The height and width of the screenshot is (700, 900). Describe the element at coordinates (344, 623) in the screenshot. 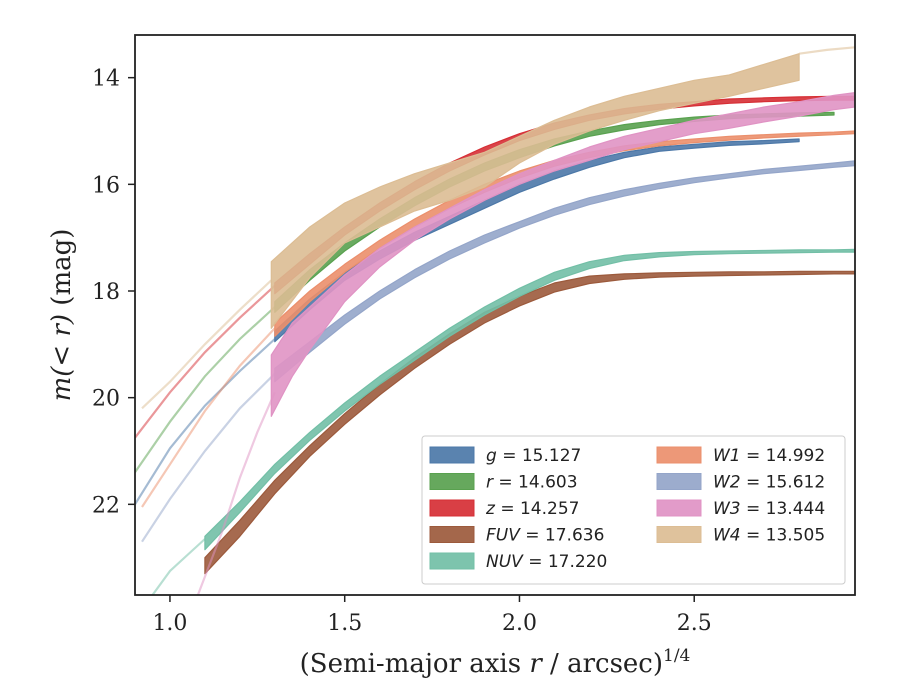

I see `x-tick-label: 1.5` at that location.